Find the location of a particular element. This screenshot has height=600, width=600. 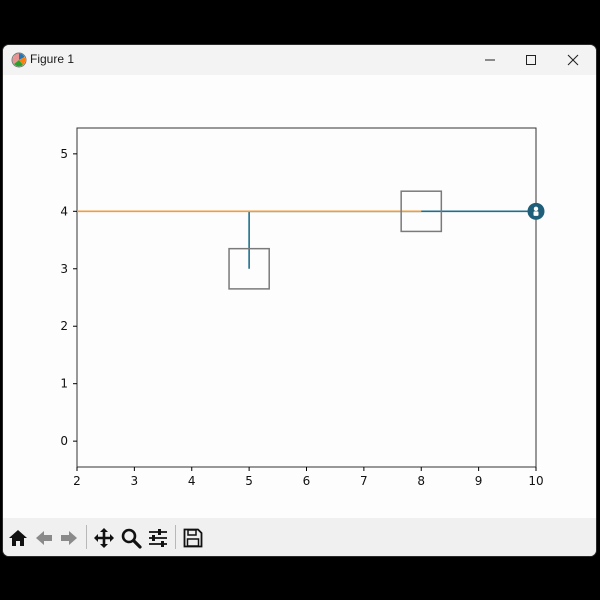

y-tick-label: 4 is located at coordinates (64, 211).